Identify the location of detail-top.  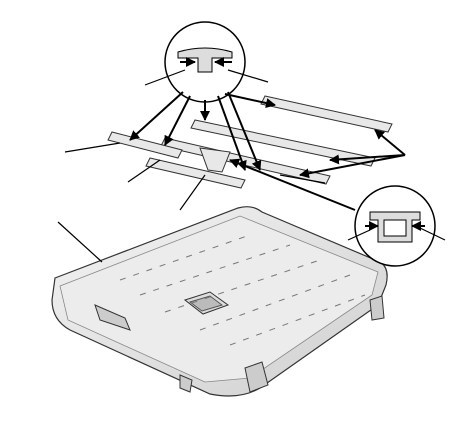
(205, 62).